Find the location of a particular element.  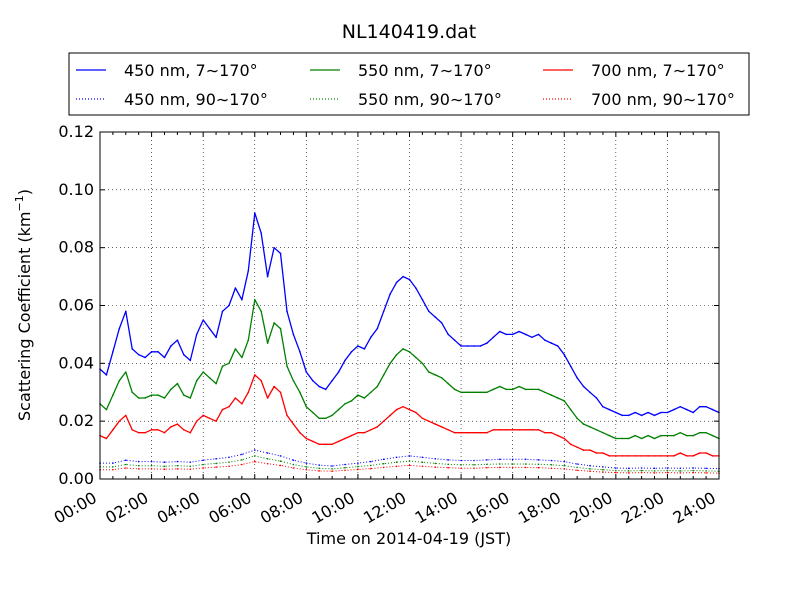

y-axis-label: Scattering Coefficient (km−1) is located at coordinates (23, 305).